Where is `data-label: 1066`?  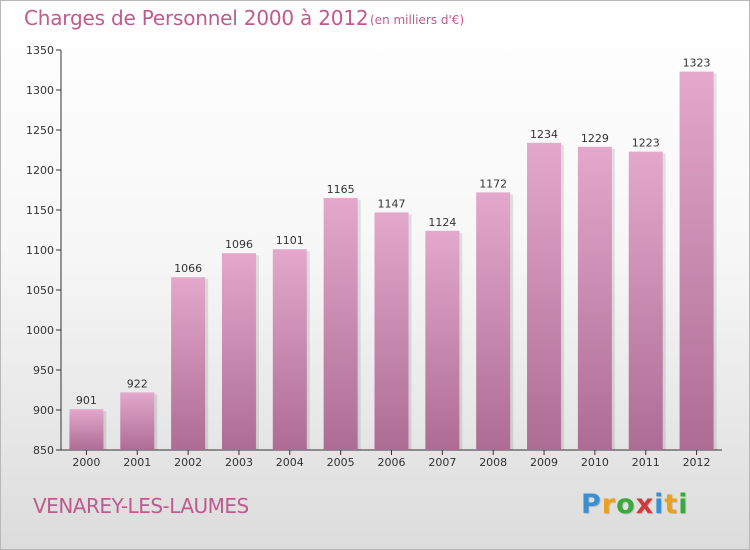 data-label: 1066 is located at coordinates (188, 268).